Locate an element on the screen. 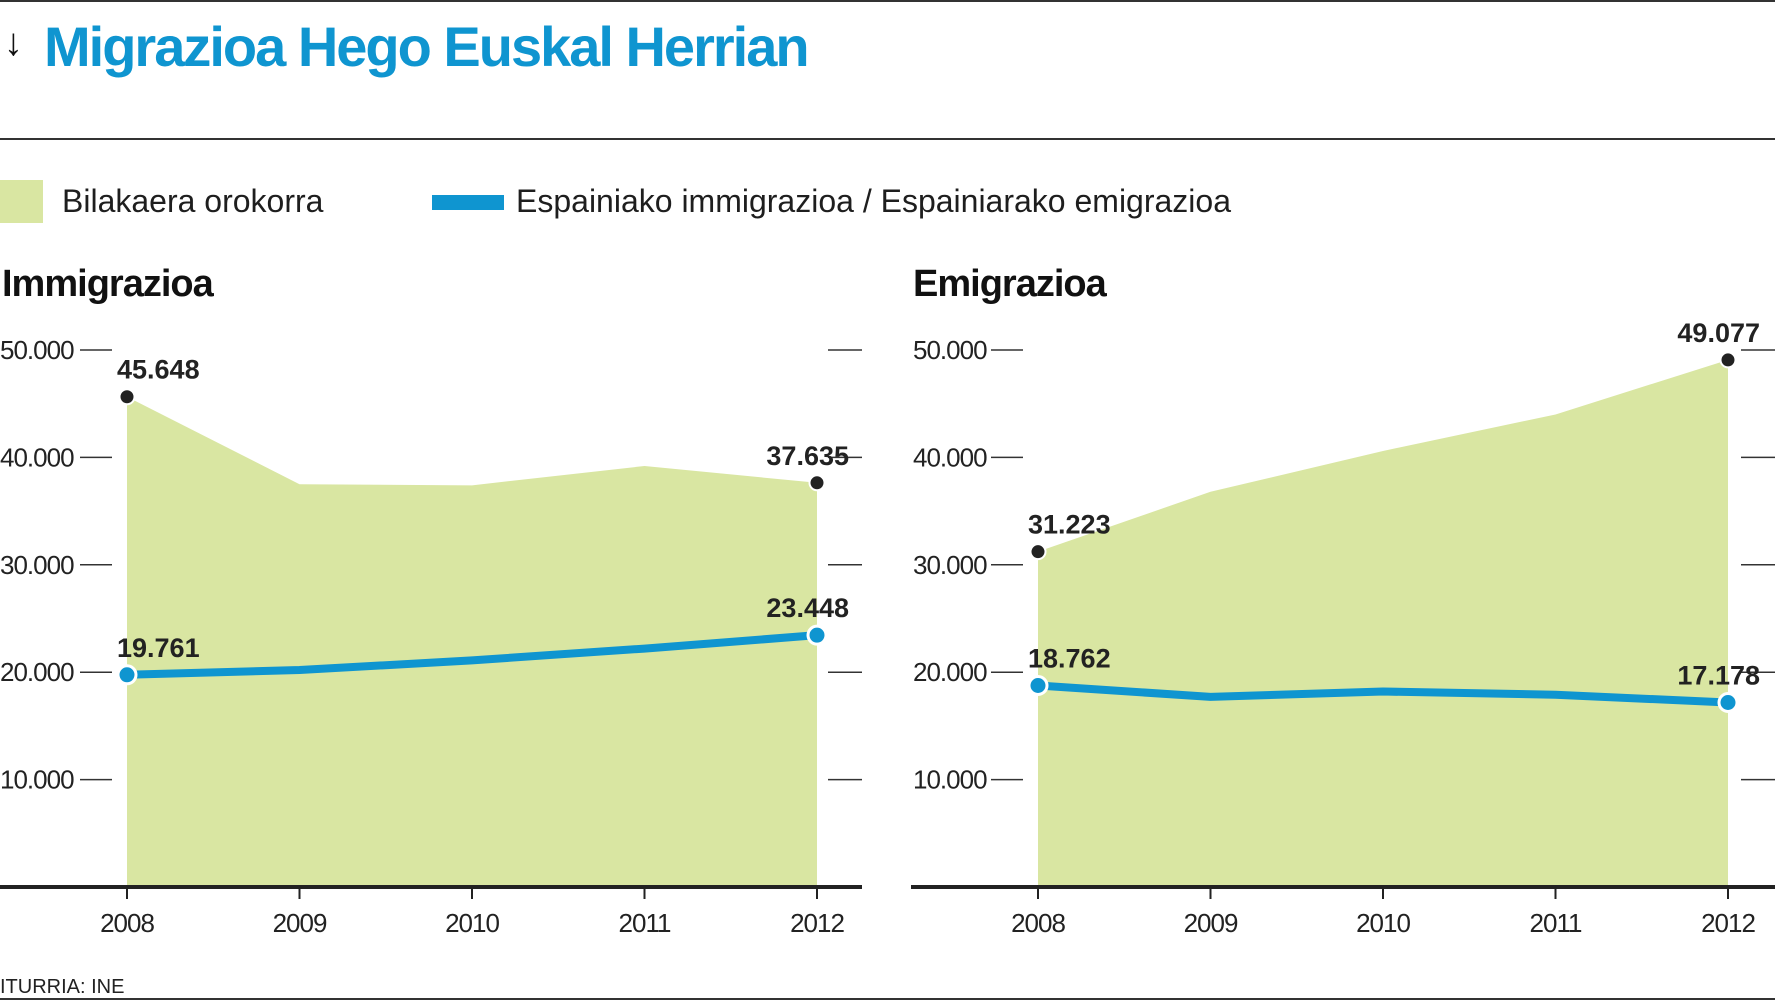 This screenshot has width=1775, height=1000. data-label: 31.223 is located at coordinates (1069, 525).